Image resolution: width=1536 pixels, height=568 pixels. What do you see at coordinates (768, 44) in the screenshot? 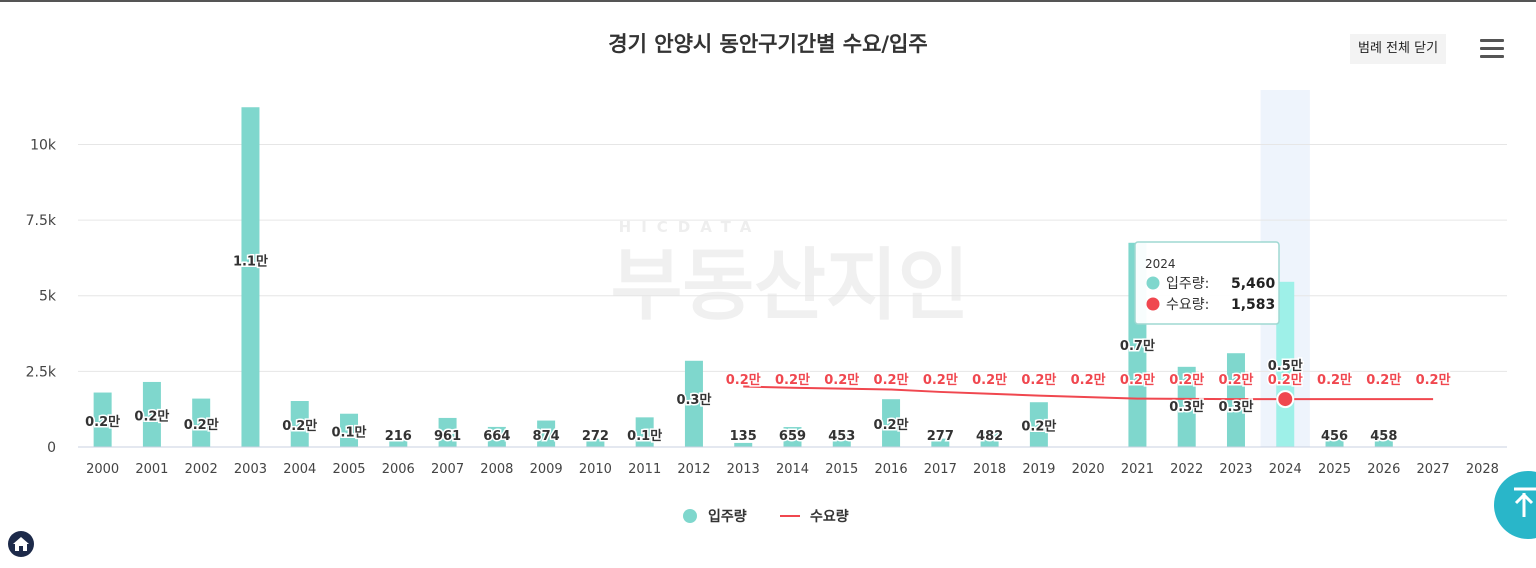
I see `chart-title: 경기 안양시 동안구기간별 수요/입주` at bounding box center [768, 44].